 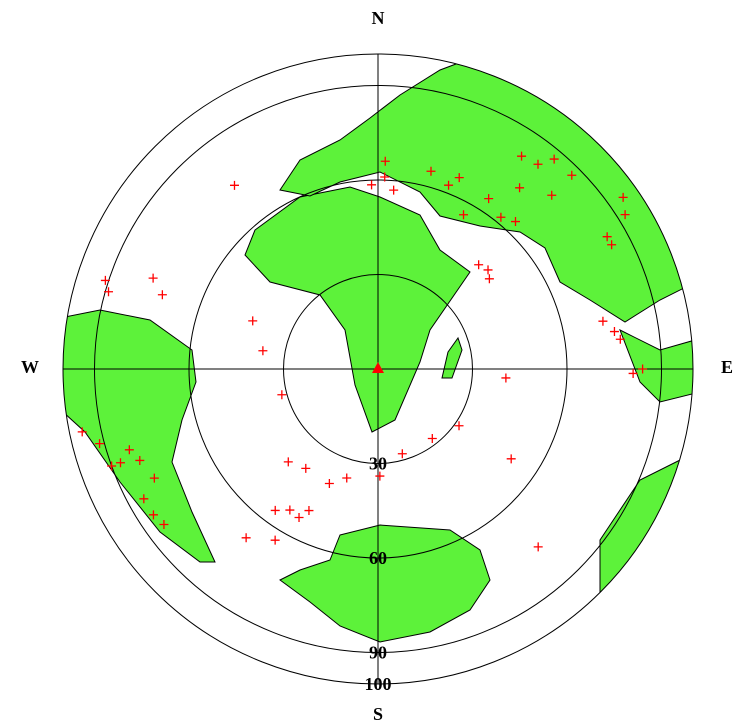 I want to click on south-america, so click(x=139, y=436).